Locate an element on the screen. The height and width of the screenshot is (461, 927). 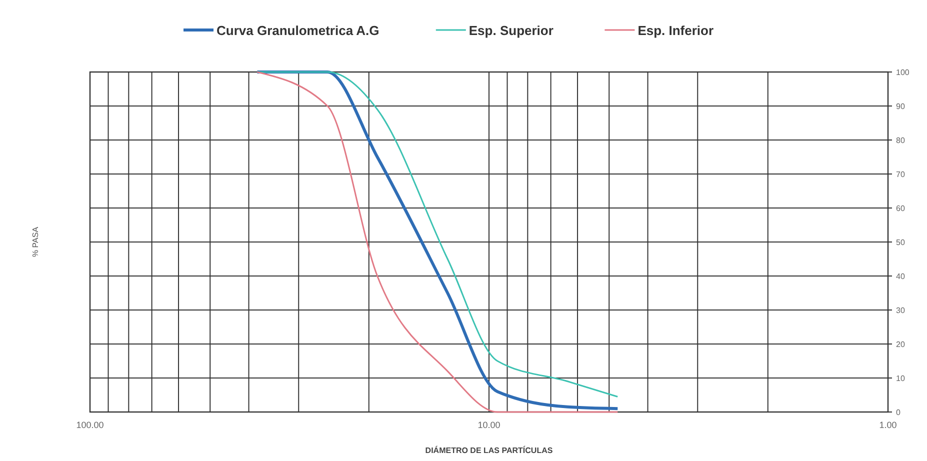
x-axis-title: DIÁMETRO DE LAS PARTÍCULAS is located at coordinates (489, 450).